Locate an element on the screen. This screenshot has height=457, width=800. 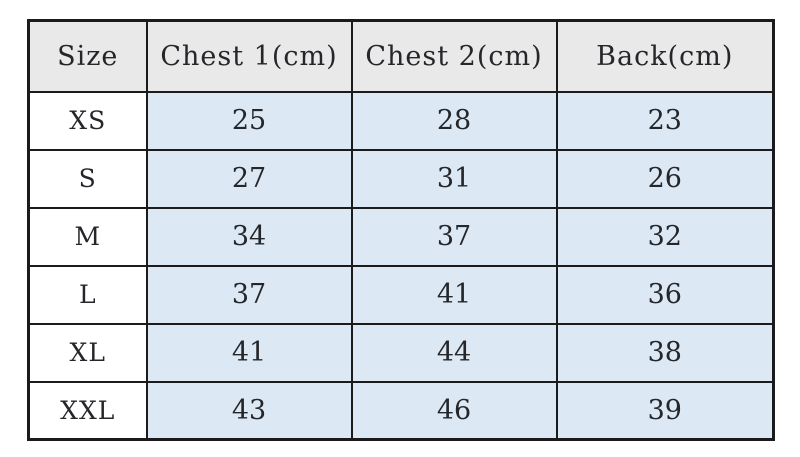
back-value: 26 is located at coordinates (665, 178).